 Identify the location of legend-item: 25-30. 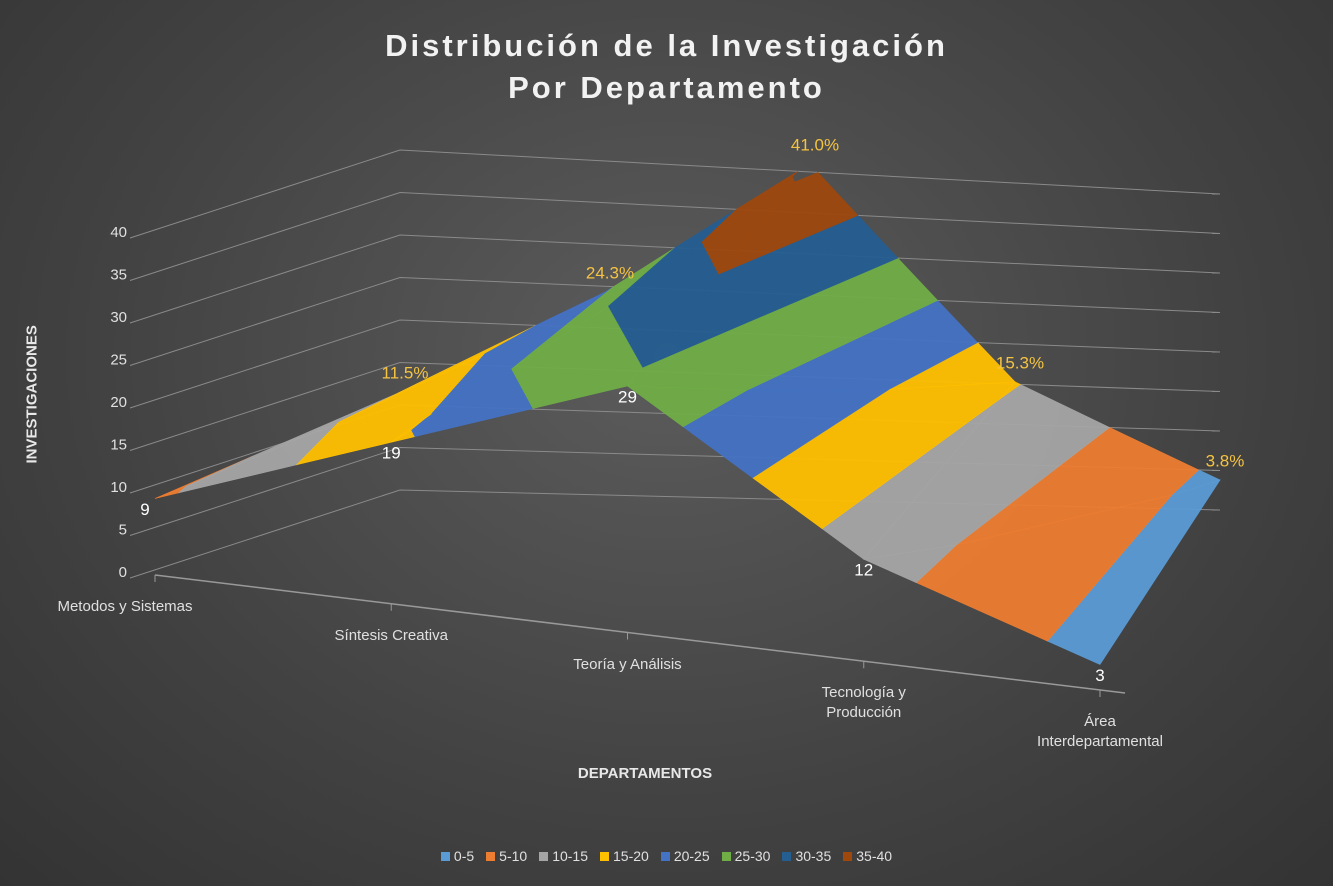
(746, 856).